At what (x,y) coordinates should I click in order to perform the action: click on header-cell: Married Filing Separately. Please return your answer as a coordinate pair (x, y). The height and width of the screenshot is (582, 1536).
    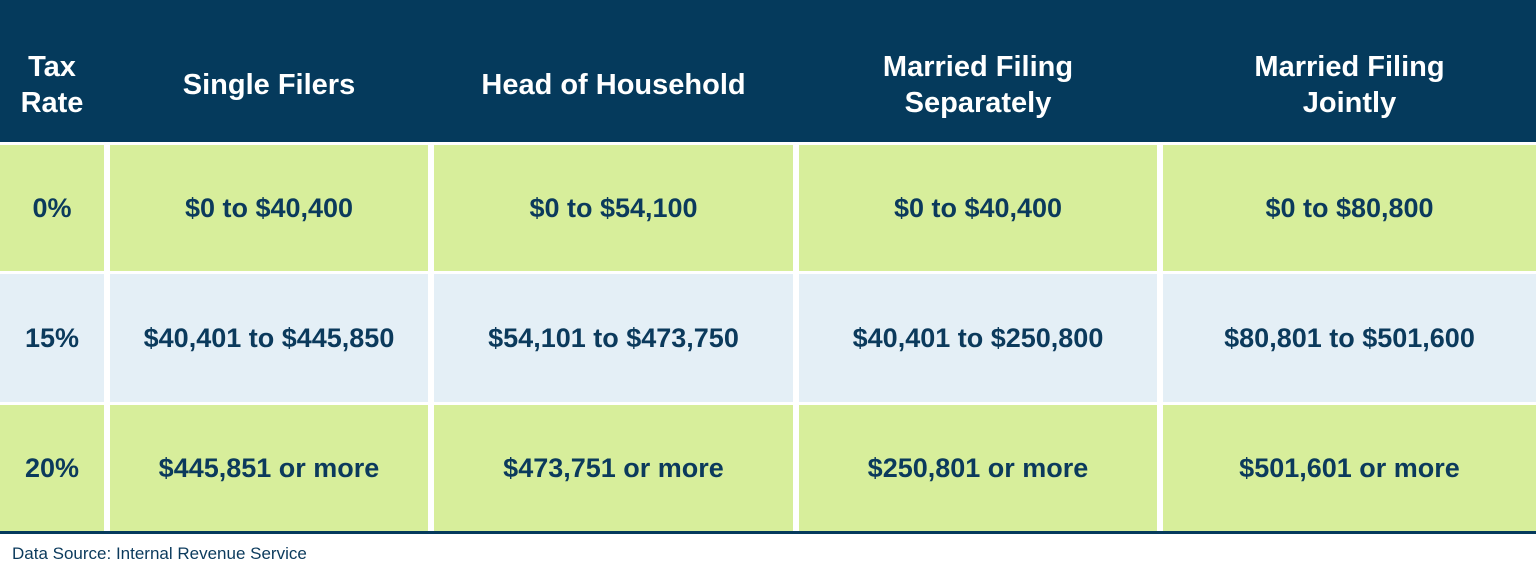
    Looking at the image, I should click on (978, 71).